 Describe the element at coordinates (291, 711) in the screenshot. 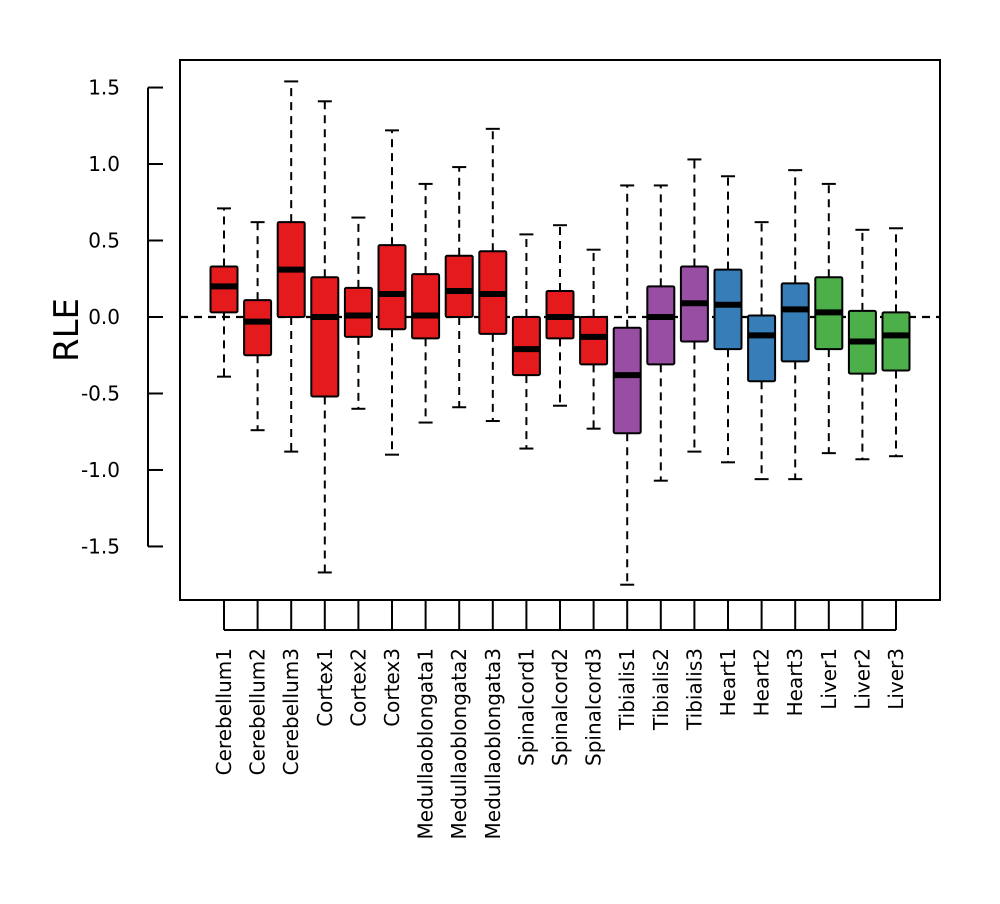

I see `x-tick-label: Cerebellum3` at that location.